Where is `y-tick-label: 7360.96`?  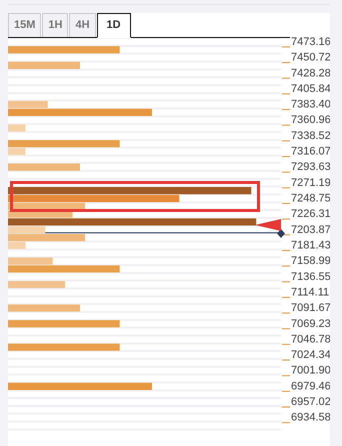 y-tick-label: 7360.96 is located at coordinates (311, 120).